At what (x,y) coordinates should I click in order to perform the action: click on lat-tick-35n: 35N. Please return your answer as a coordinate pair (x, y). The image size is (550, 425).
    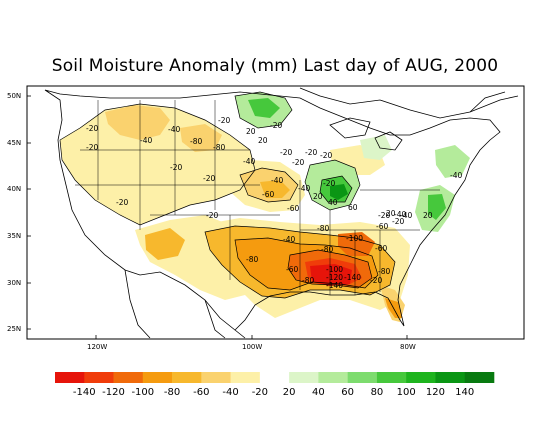
    Looking at the image, I should click on (14, 236).